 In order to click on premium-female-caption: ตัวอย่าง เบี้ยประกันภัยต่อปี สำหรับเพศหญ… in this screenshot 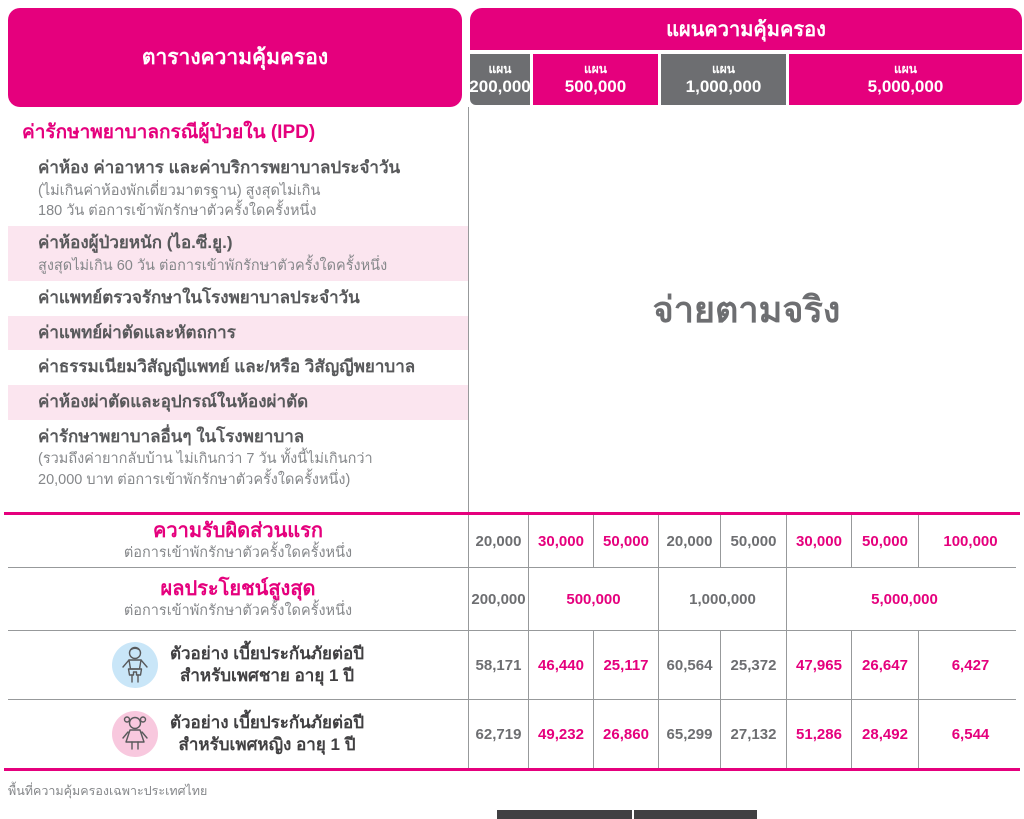, I will do `click(267, 733)`.